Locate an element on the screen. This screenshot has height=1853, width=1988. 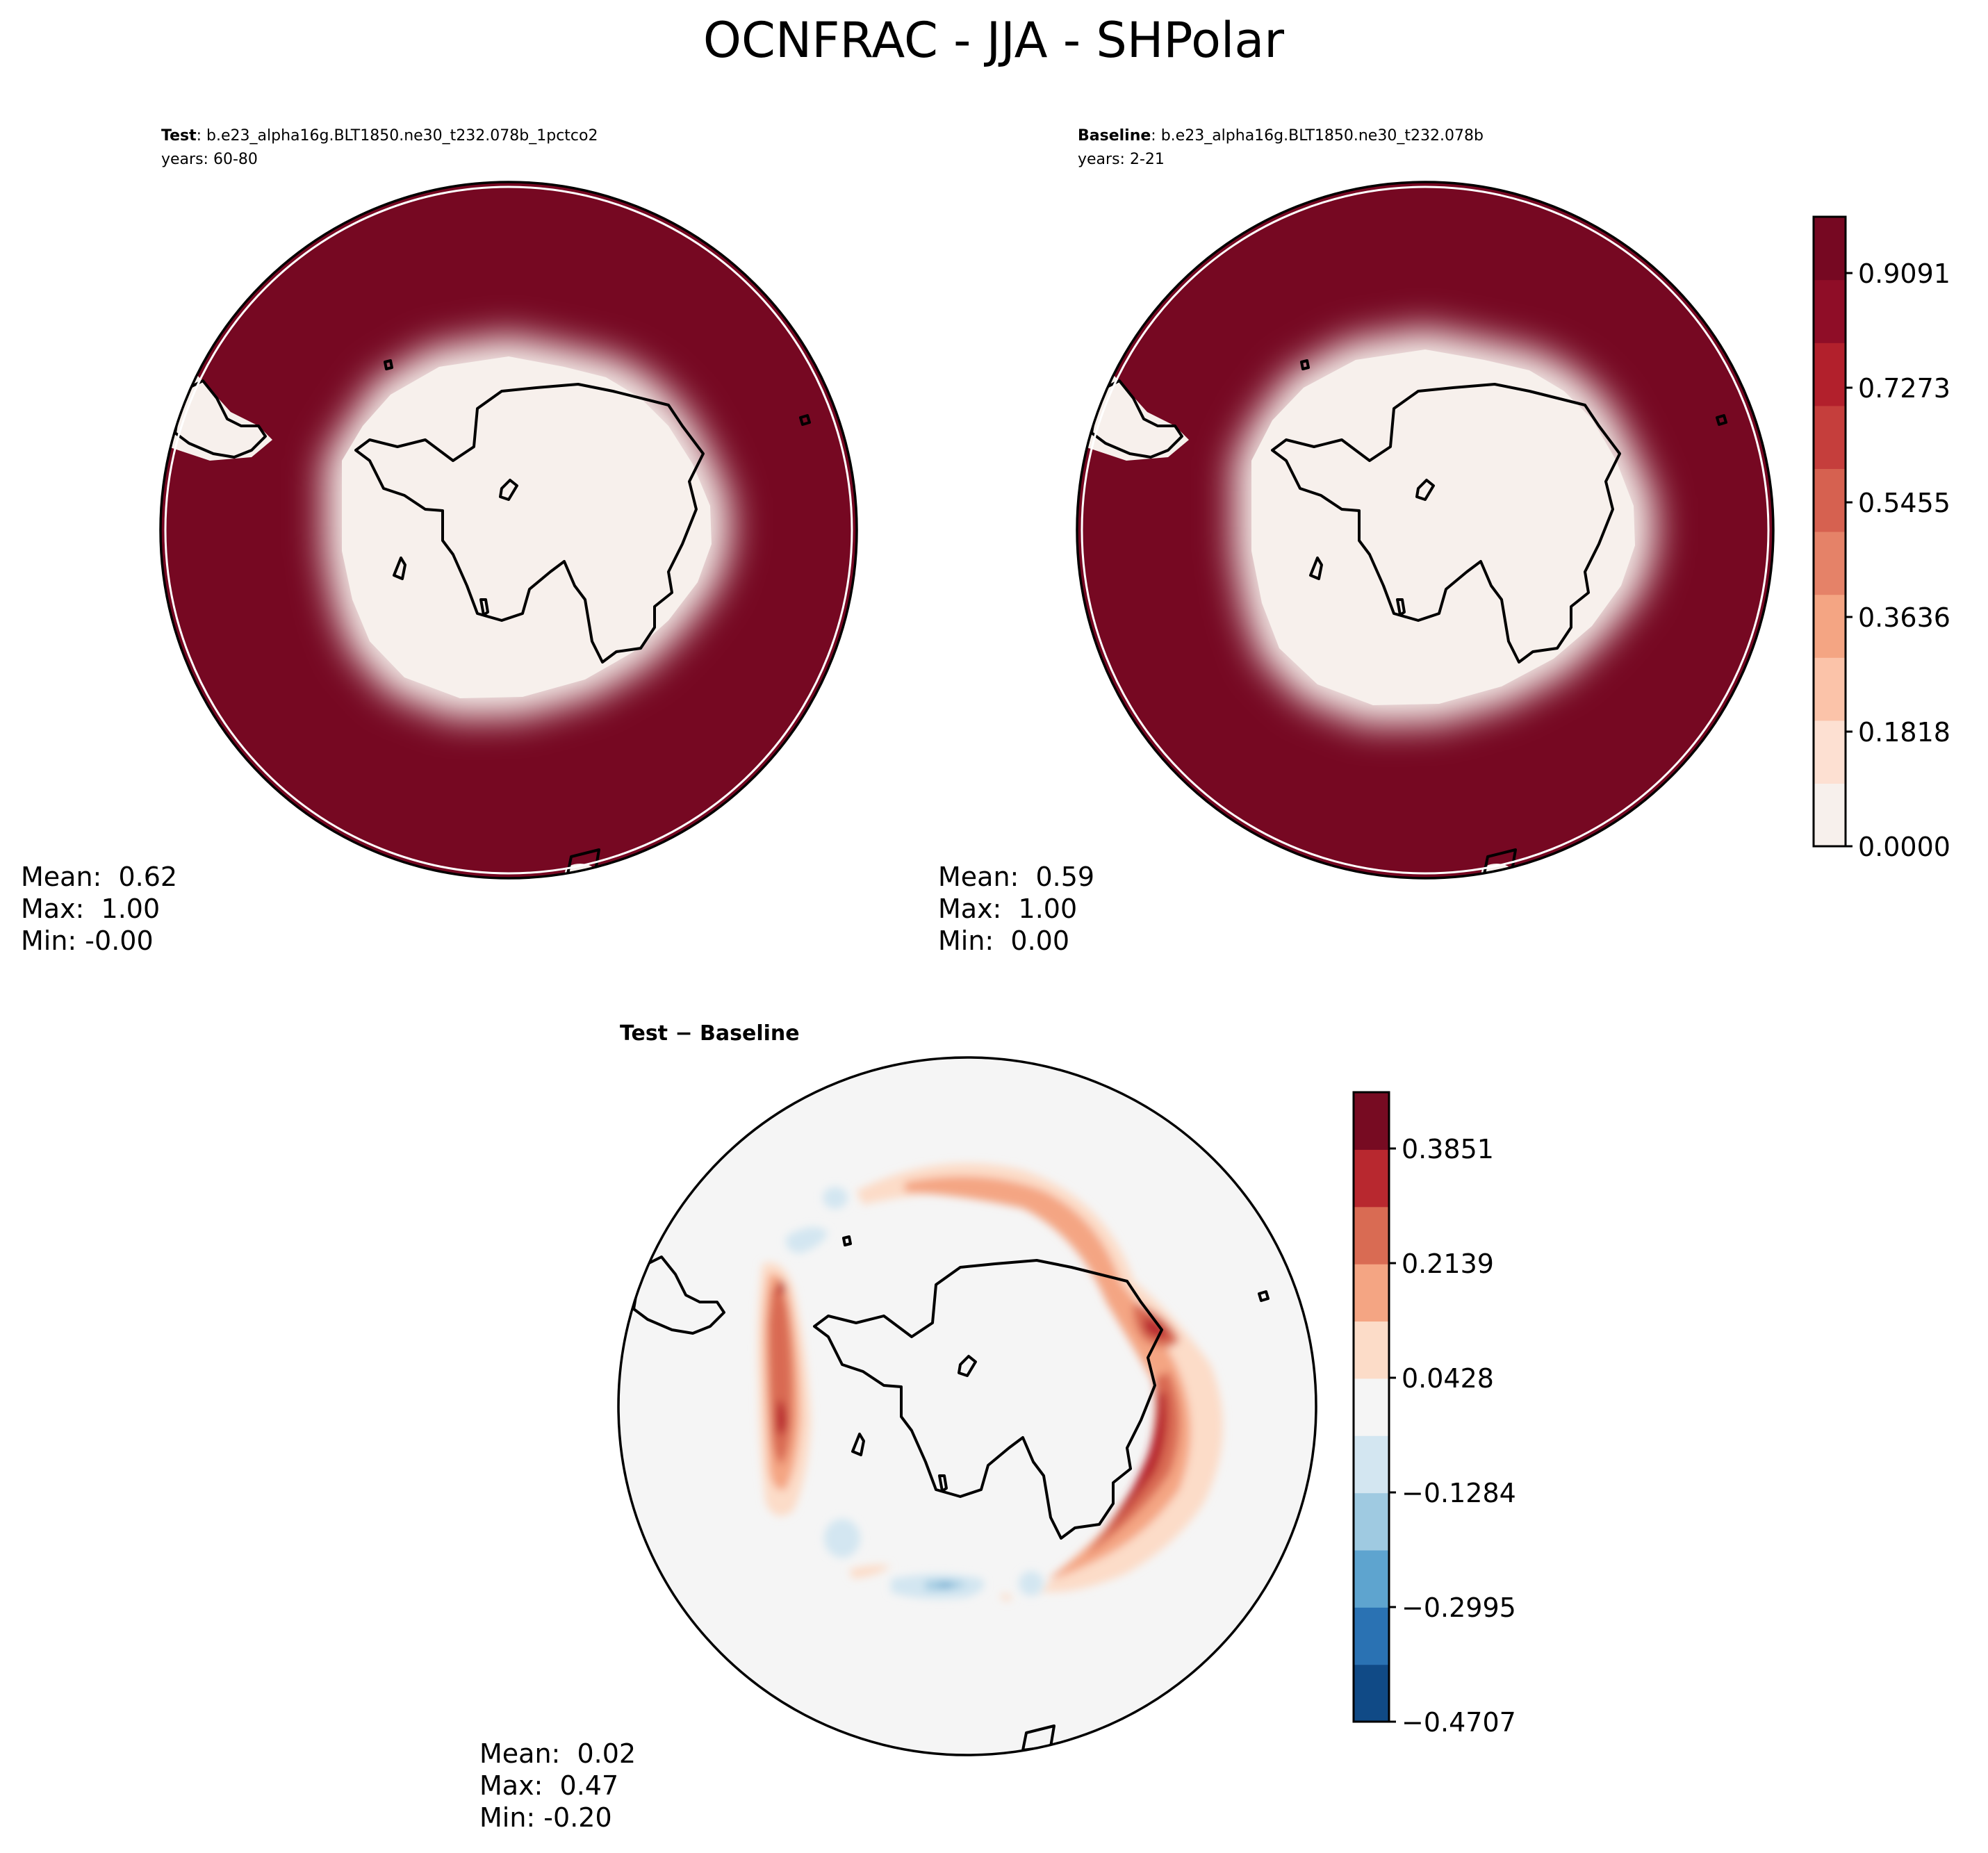
diff-colorbar: −0.4707 −0.2995 −0.1284 0.0428 0.2139 0.3851 is located at coordinates (1434, 1414).